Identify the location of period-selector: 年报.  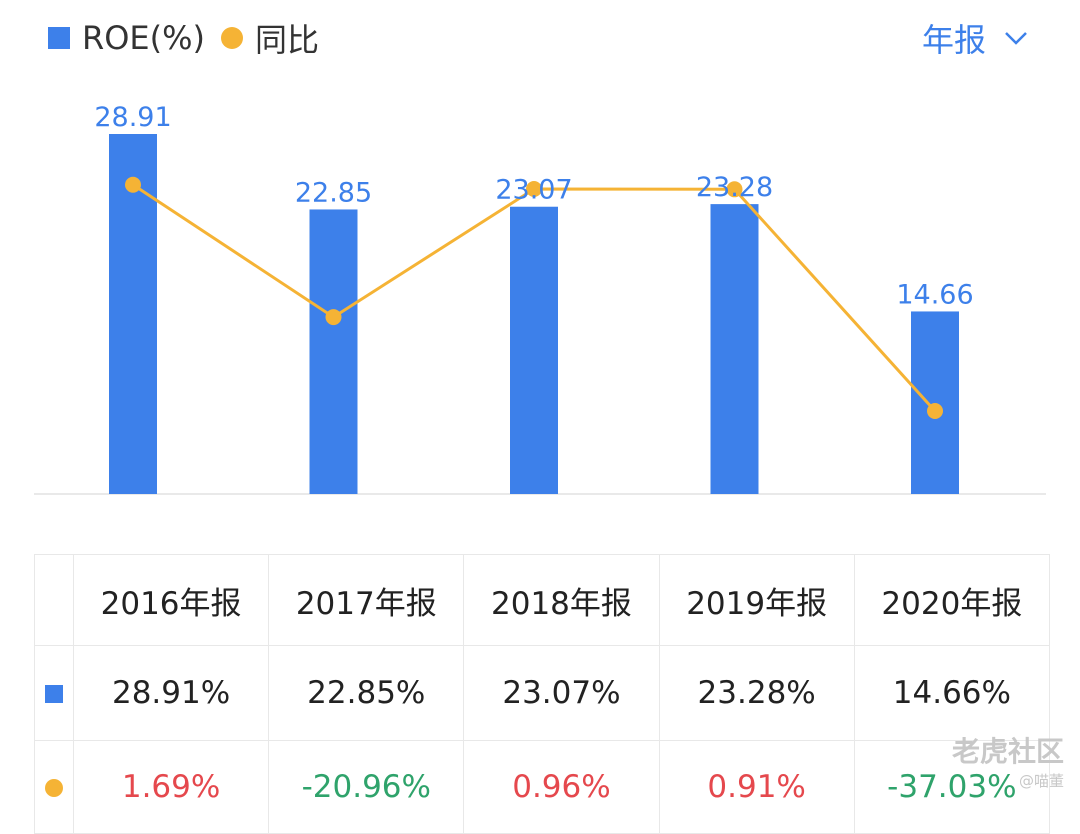
(975, 38).